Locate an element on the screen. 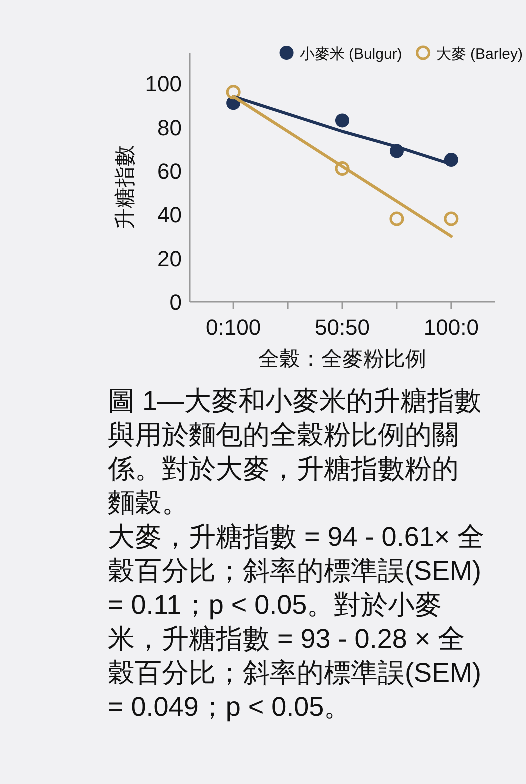 The image size is (526, 784). legend-label: 大麥 (Barley) is located at coordinates (479, 54).